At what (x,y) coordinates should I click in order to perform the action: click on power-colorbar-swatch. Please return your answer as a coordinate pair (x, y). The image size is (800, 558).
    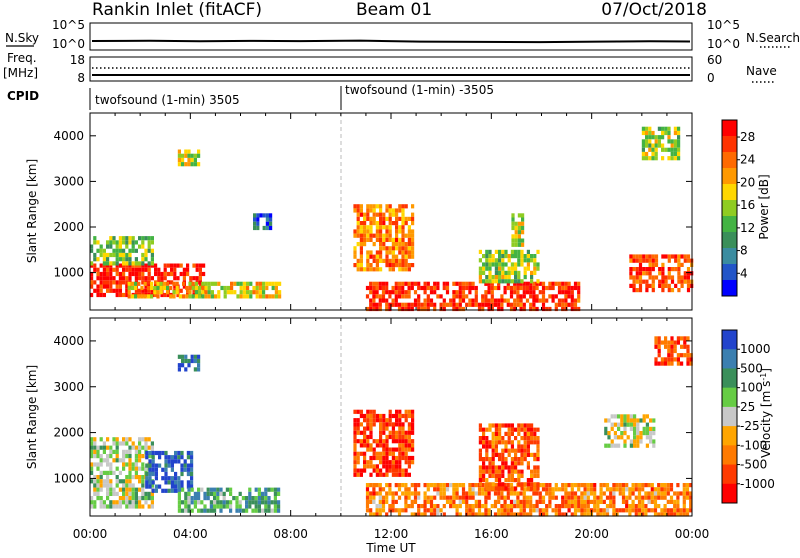
    Looking at the image, I should click on (729, 192).